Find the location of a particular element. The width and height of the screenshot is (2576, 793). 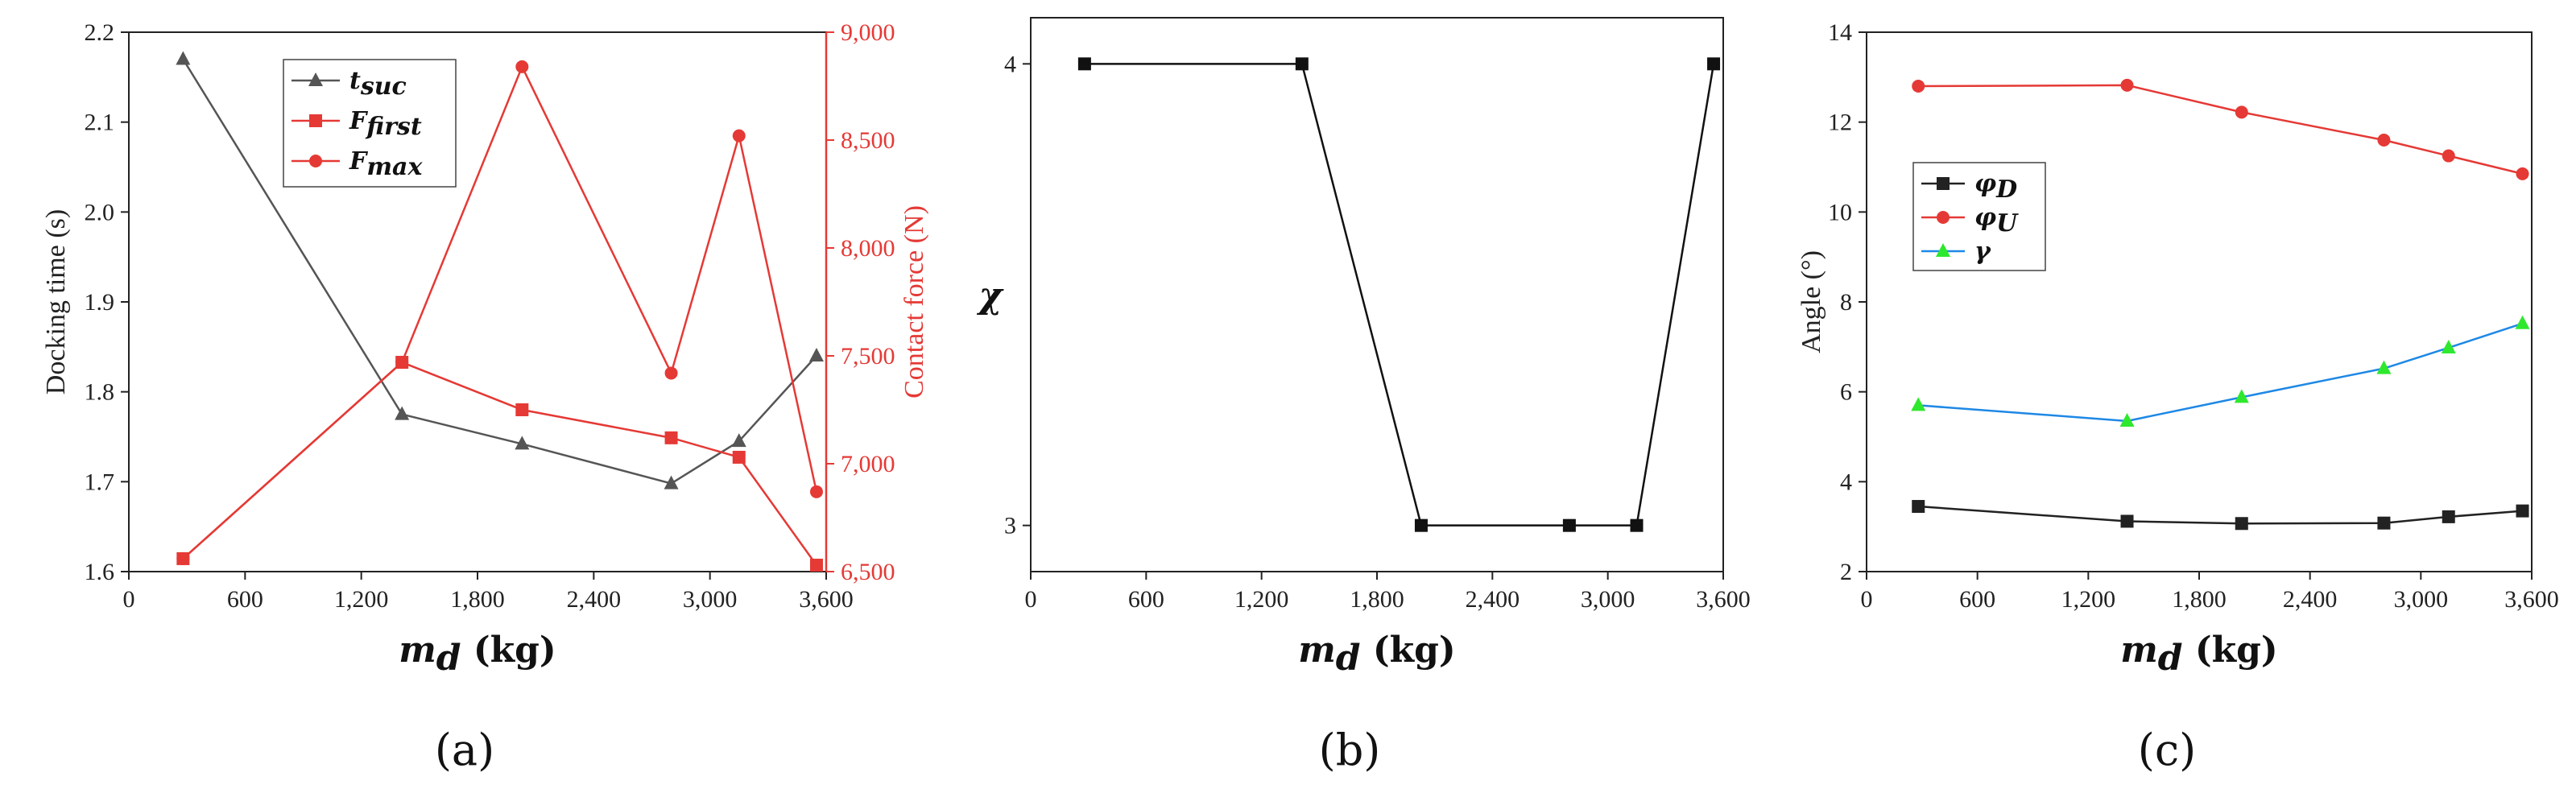

x-tick-label: 1,200 is located at coordinates (362, 599).